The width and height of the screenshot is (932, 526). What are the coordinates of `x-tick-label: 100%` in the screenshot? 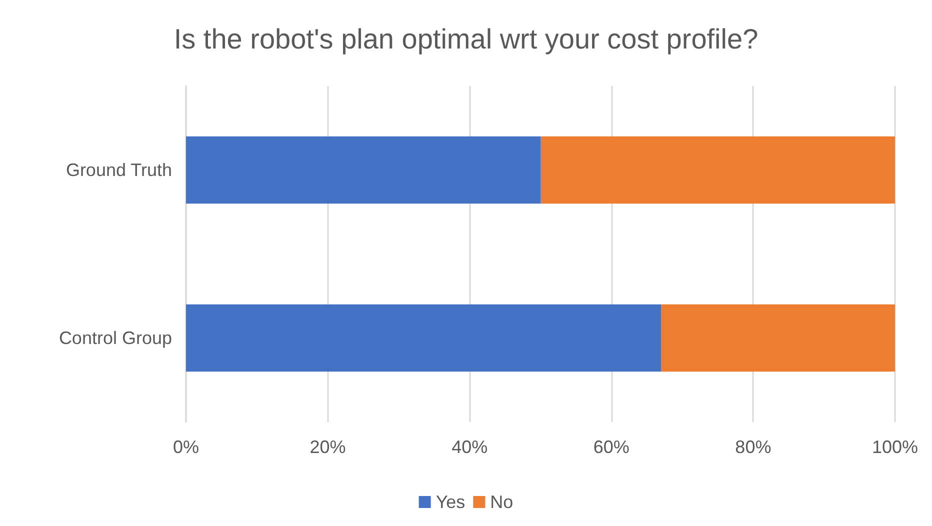 It's located at (895, 447).